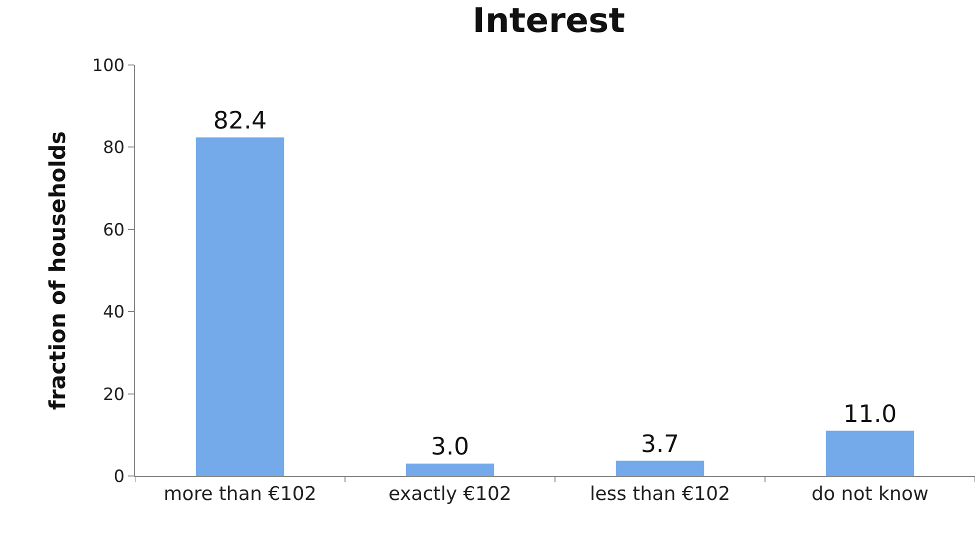  I want to click on y-tick-label: 100, so click(108, 66).